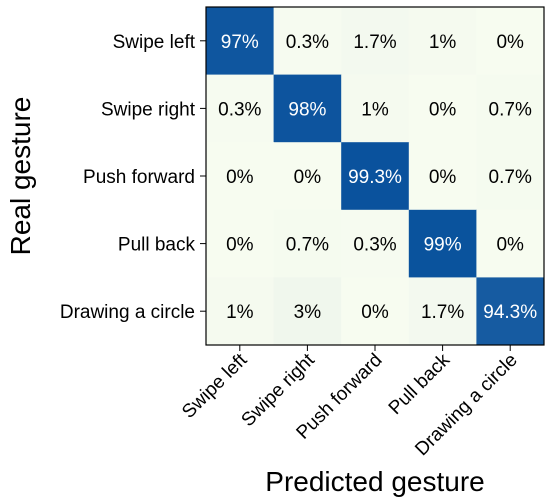 The height and width of the screenshot is (503, 550). I want to click on y-tick-label: Drawing a circle, so click(127, 312).